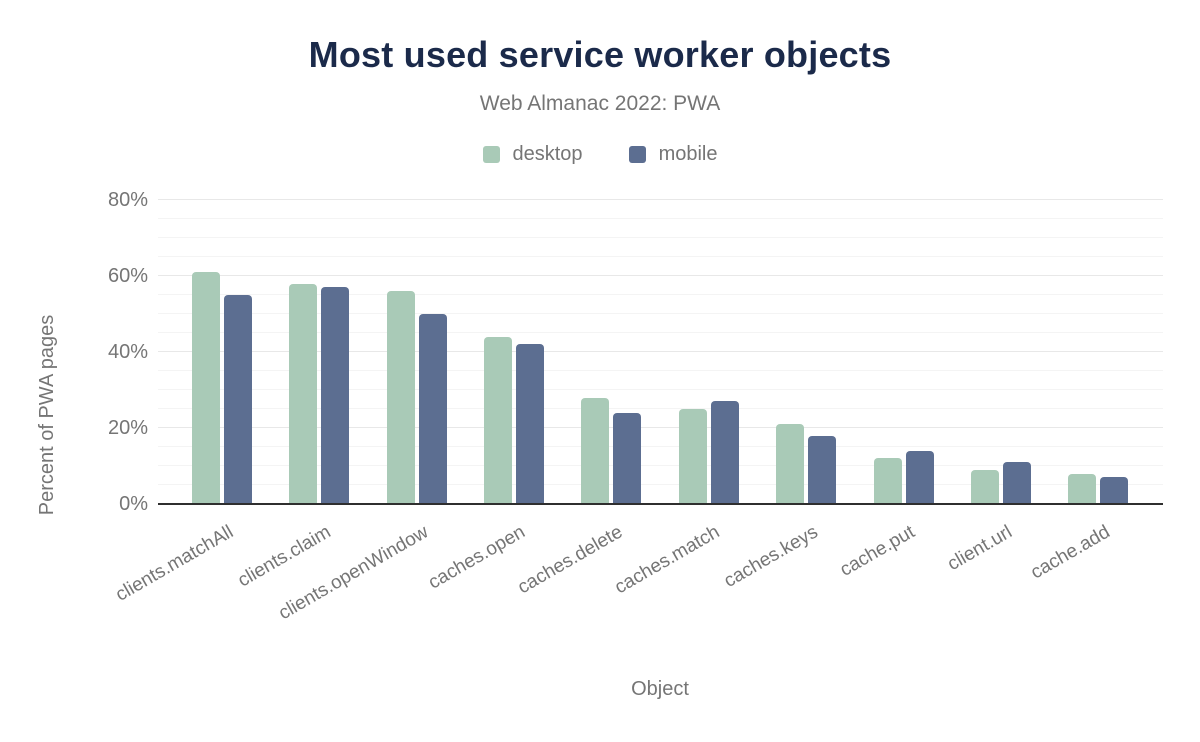  I want to click on bar-mobile-clients.openWindow, so click(432, 409).